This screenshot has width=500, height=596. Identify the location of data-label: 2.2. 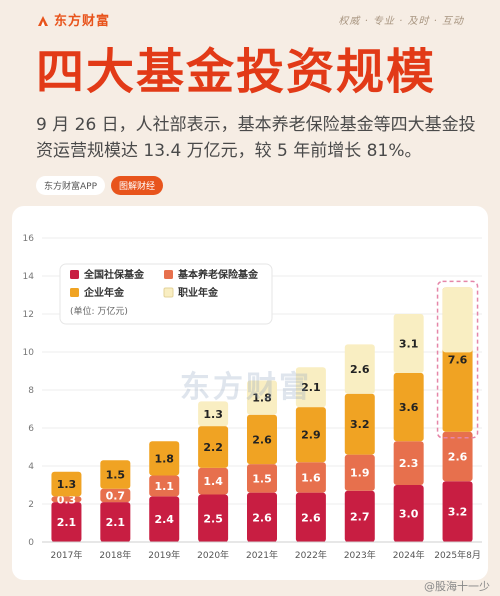
(213, 447).